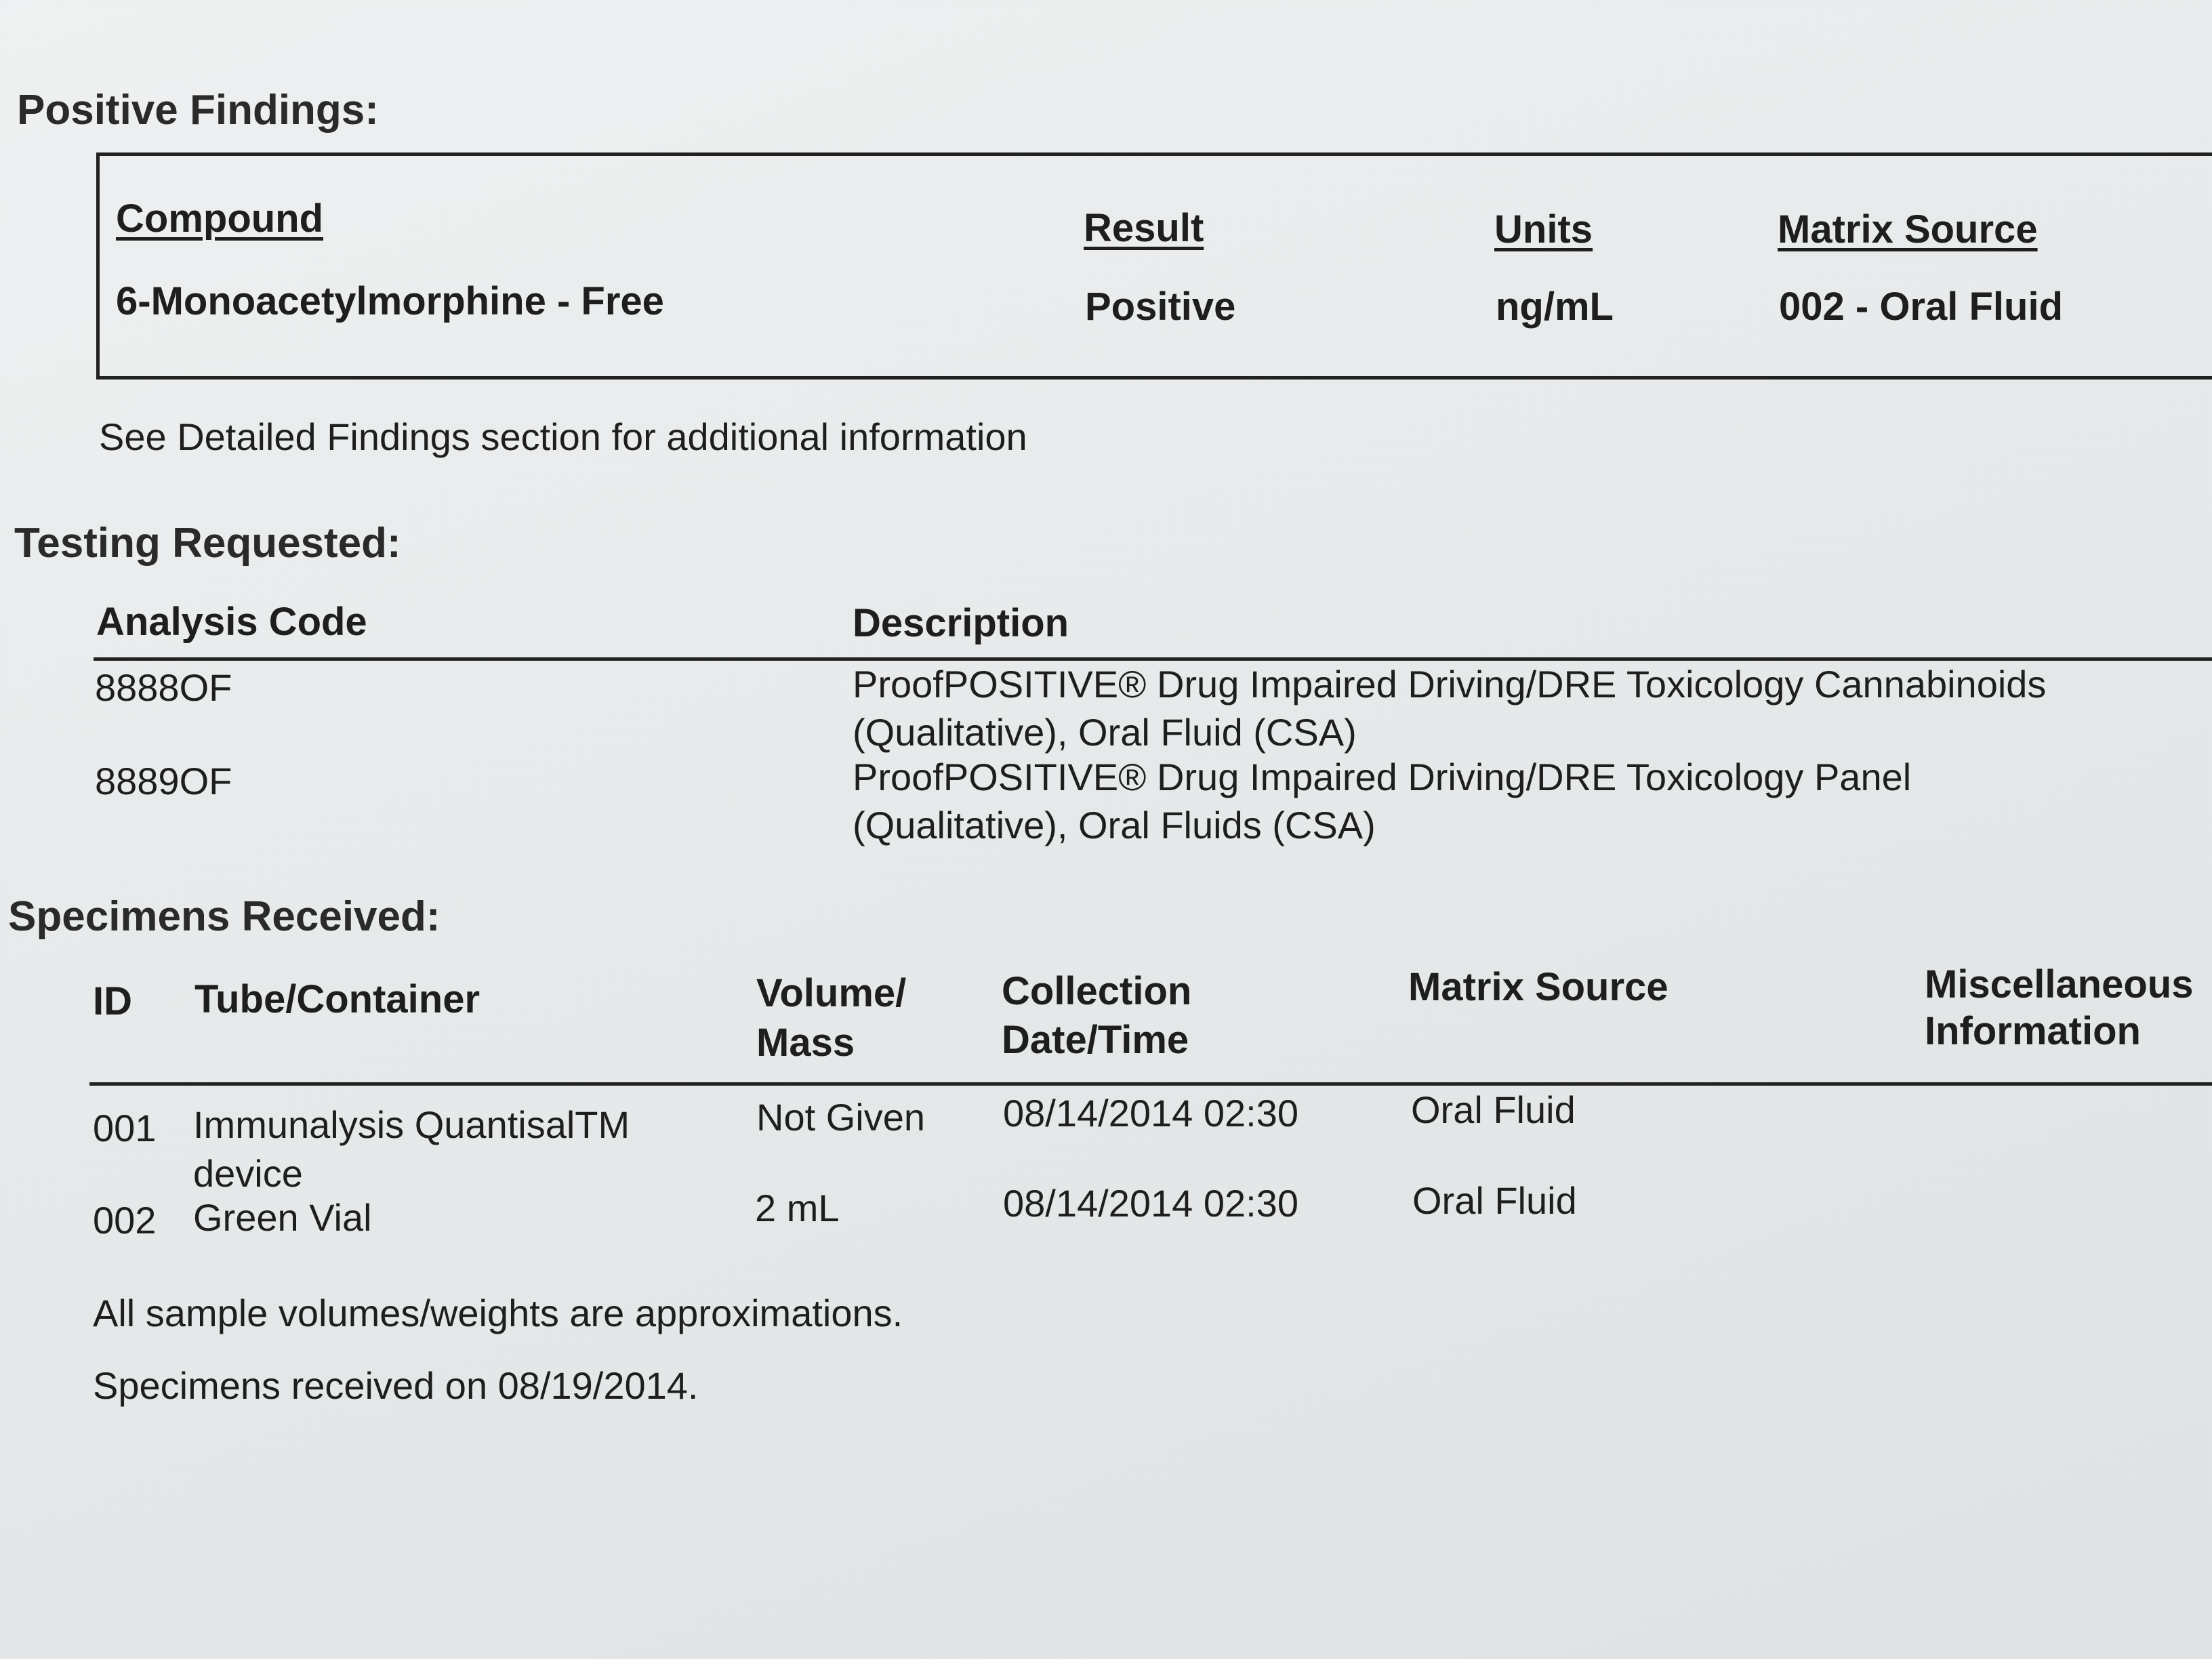  Describe the element at coordinates (797, 1208) in the screenshot. I see `volume-value: 2 mL` at that location.